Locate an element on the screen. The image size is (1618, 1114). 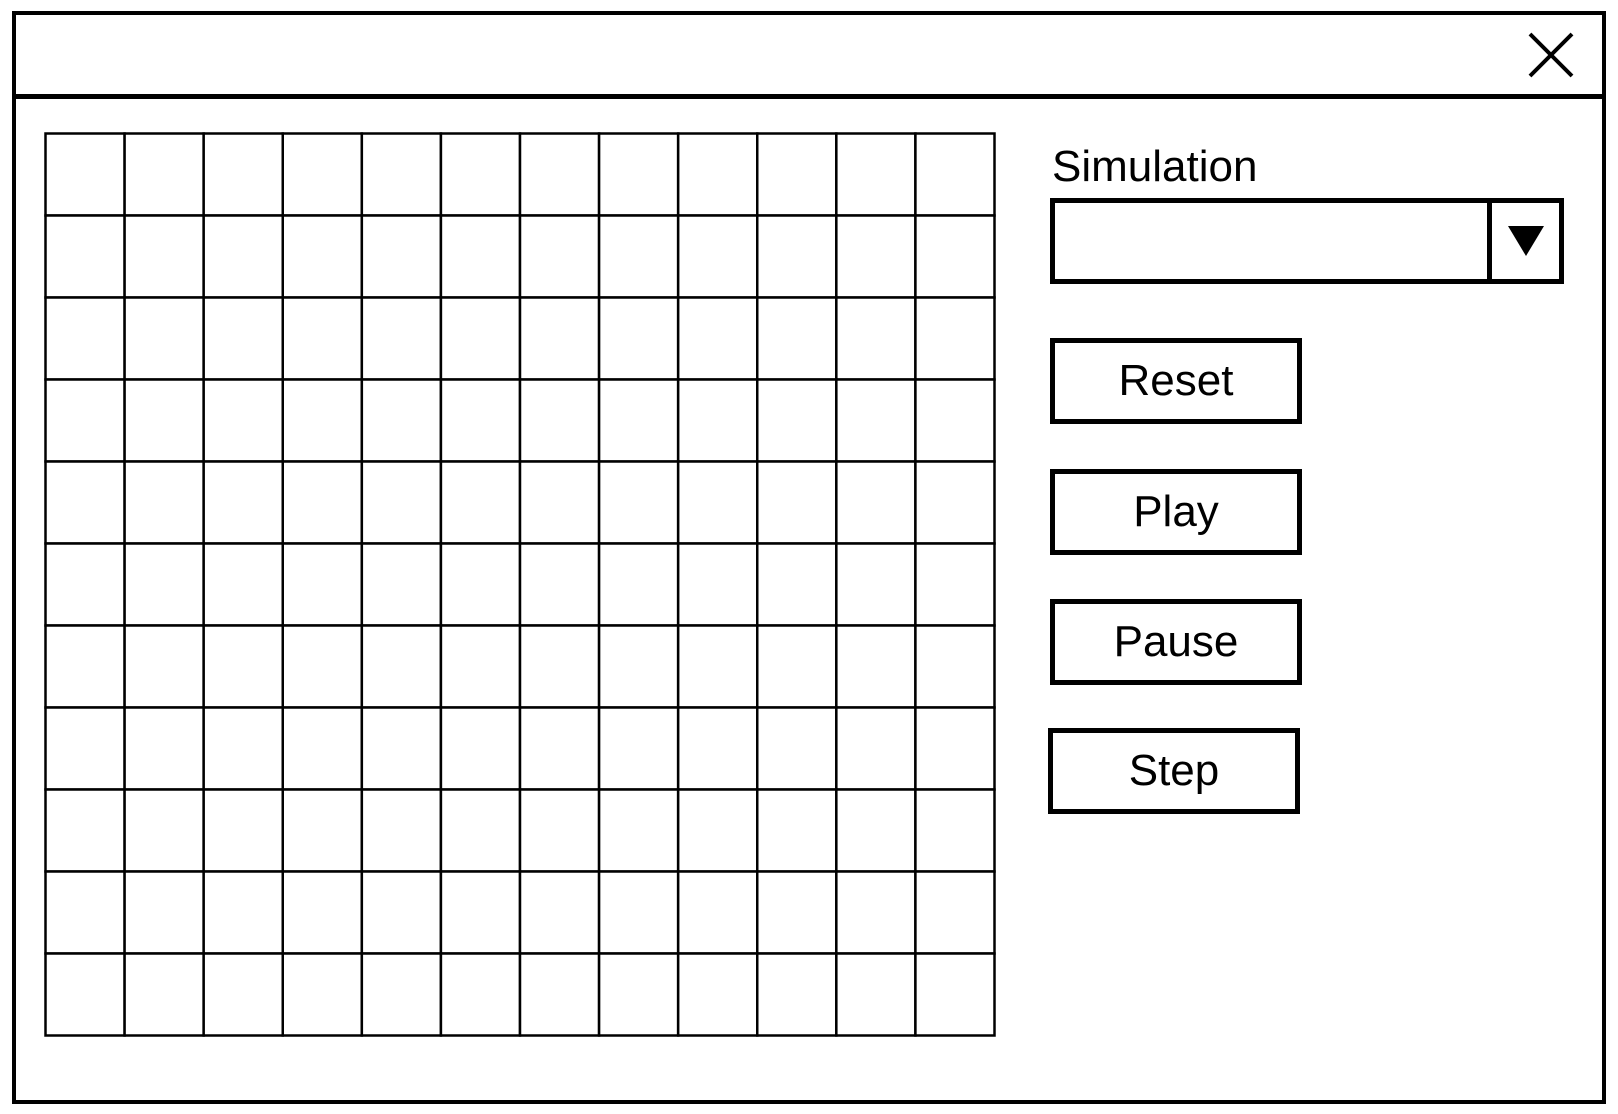
close-button is located at coordinates (1551, 55).